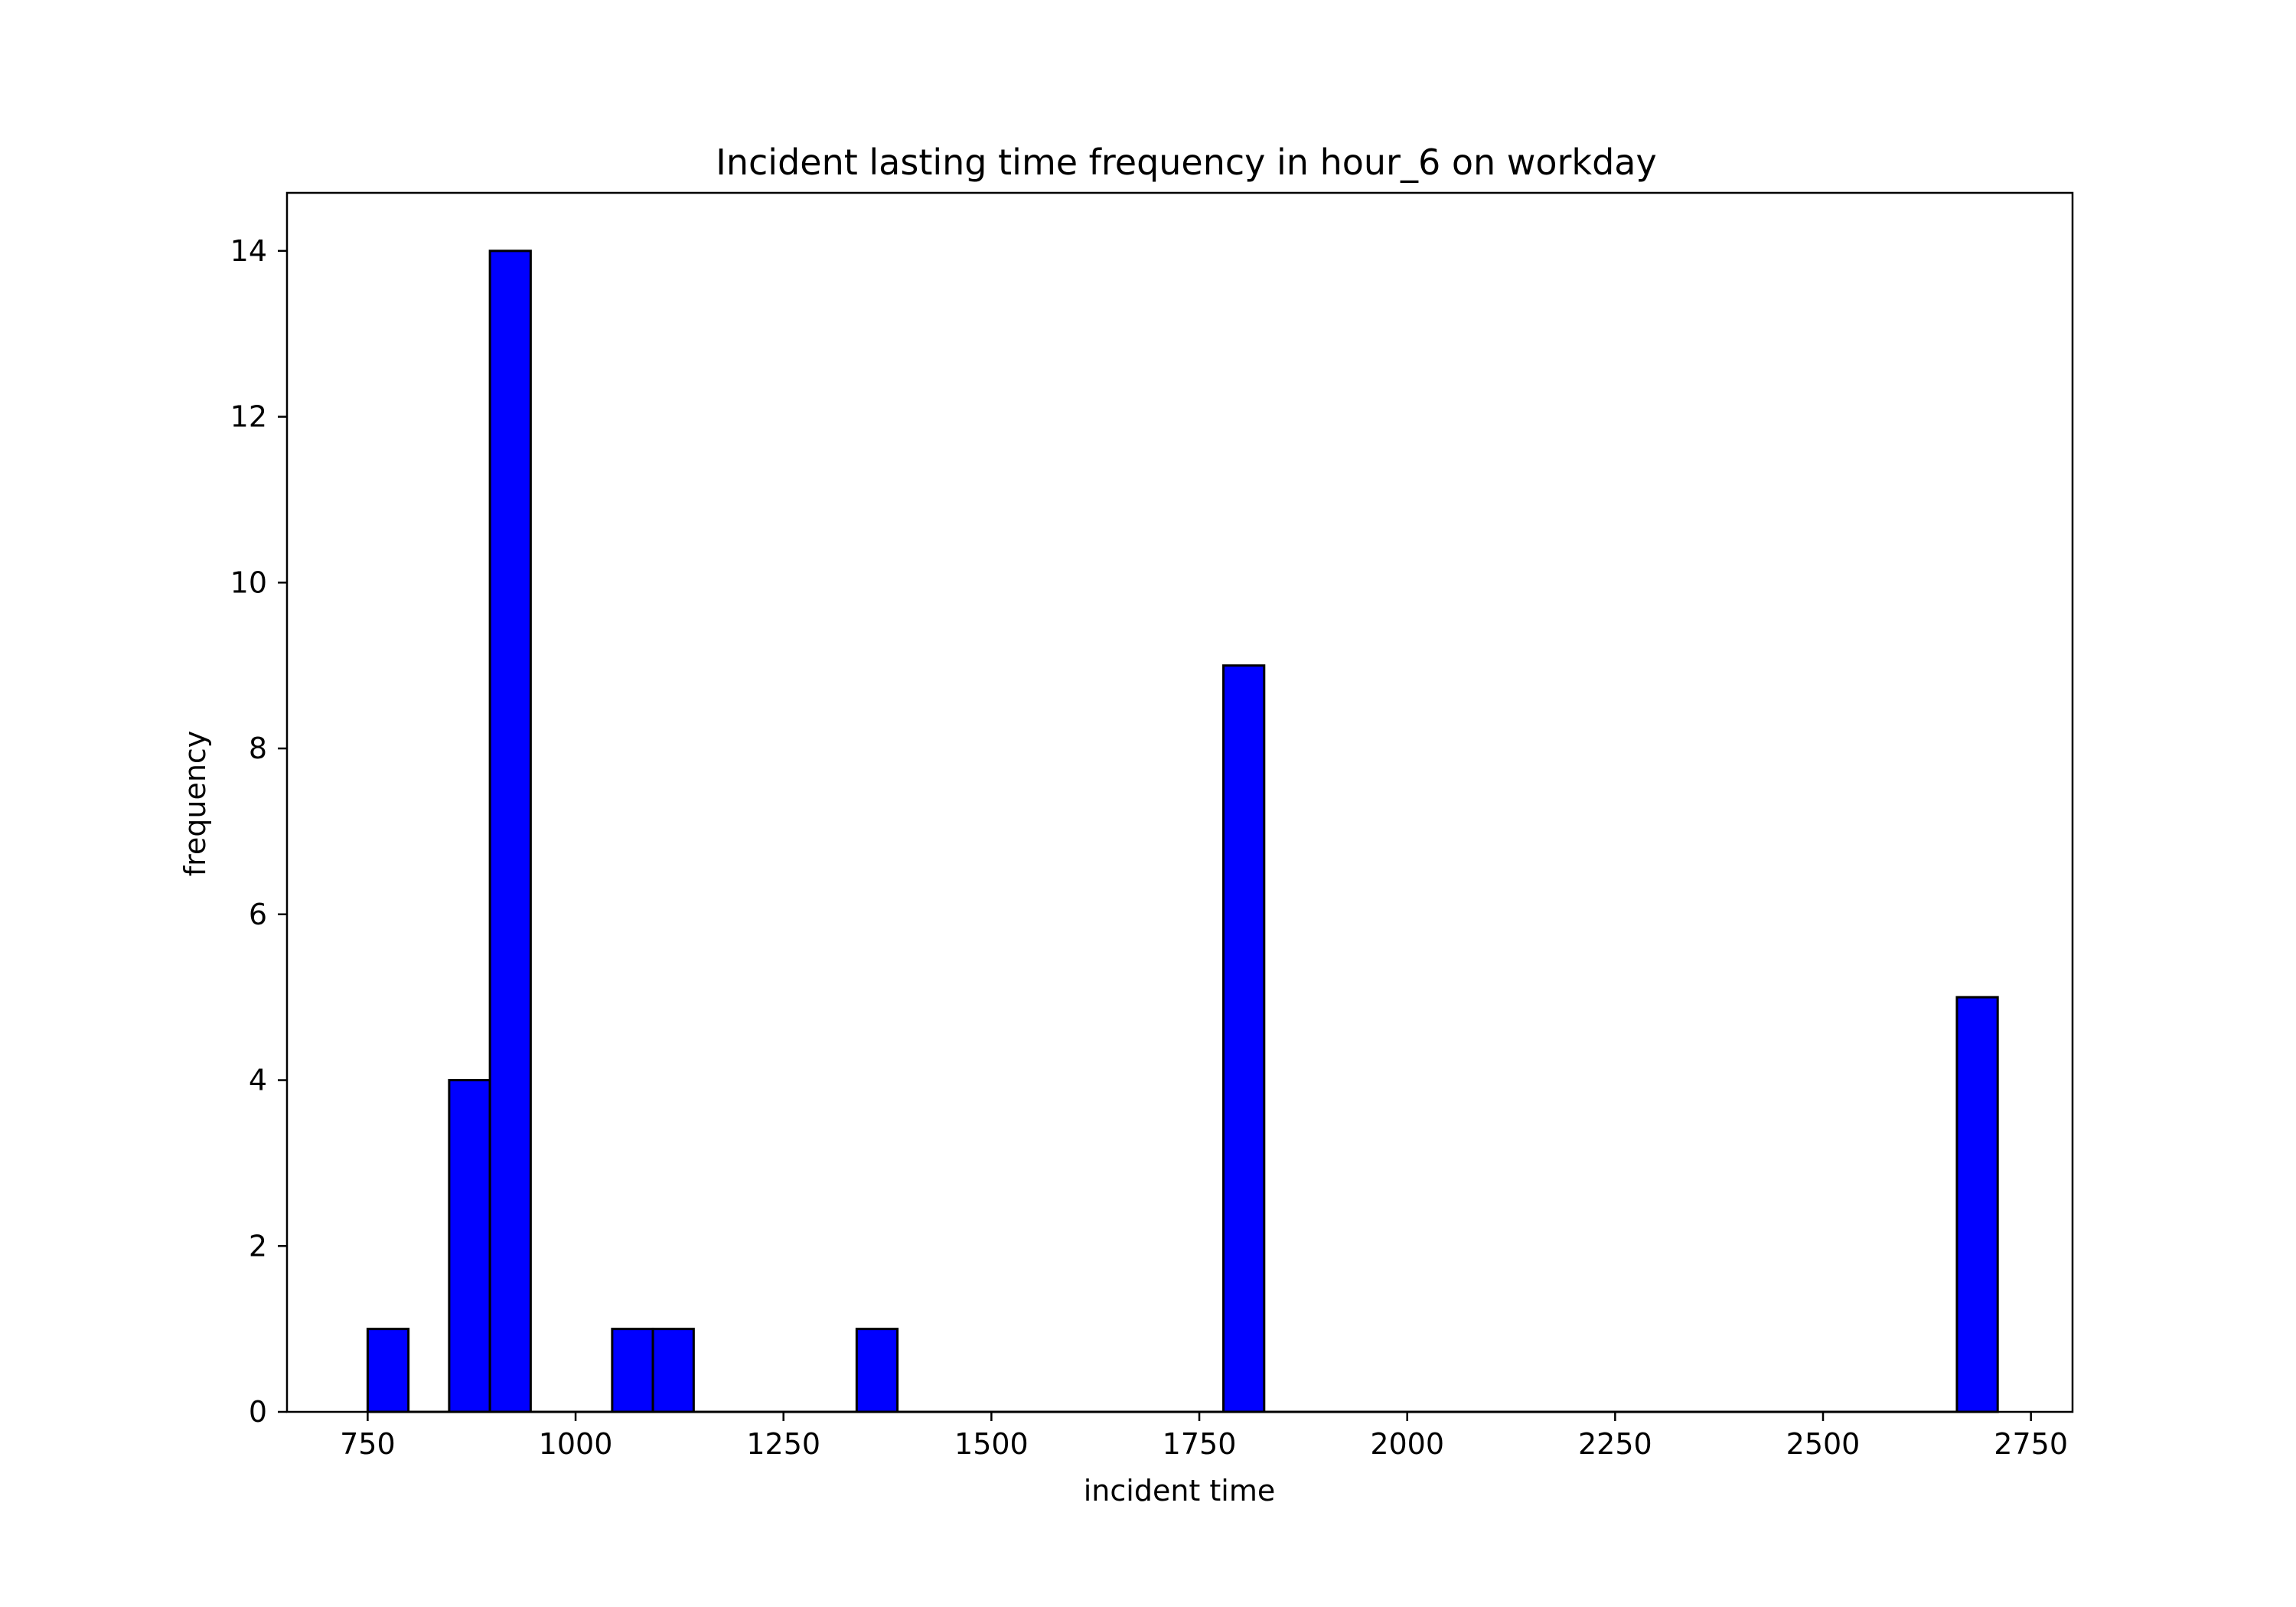  I want to click on y-tick-label: 6, so click(258, 914).